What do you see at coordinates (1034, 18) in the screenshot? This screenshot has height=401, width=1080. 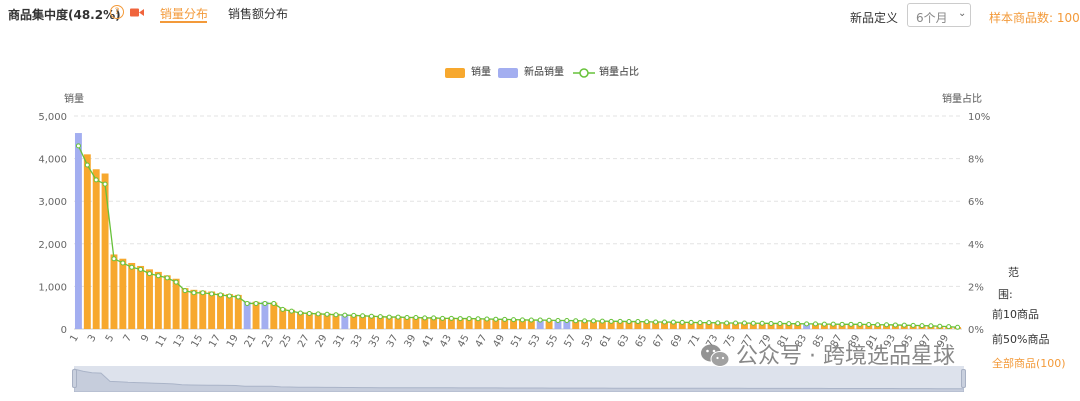 I see `sample-count: 样本商品数: 100` at bounding box center [1034, 18].